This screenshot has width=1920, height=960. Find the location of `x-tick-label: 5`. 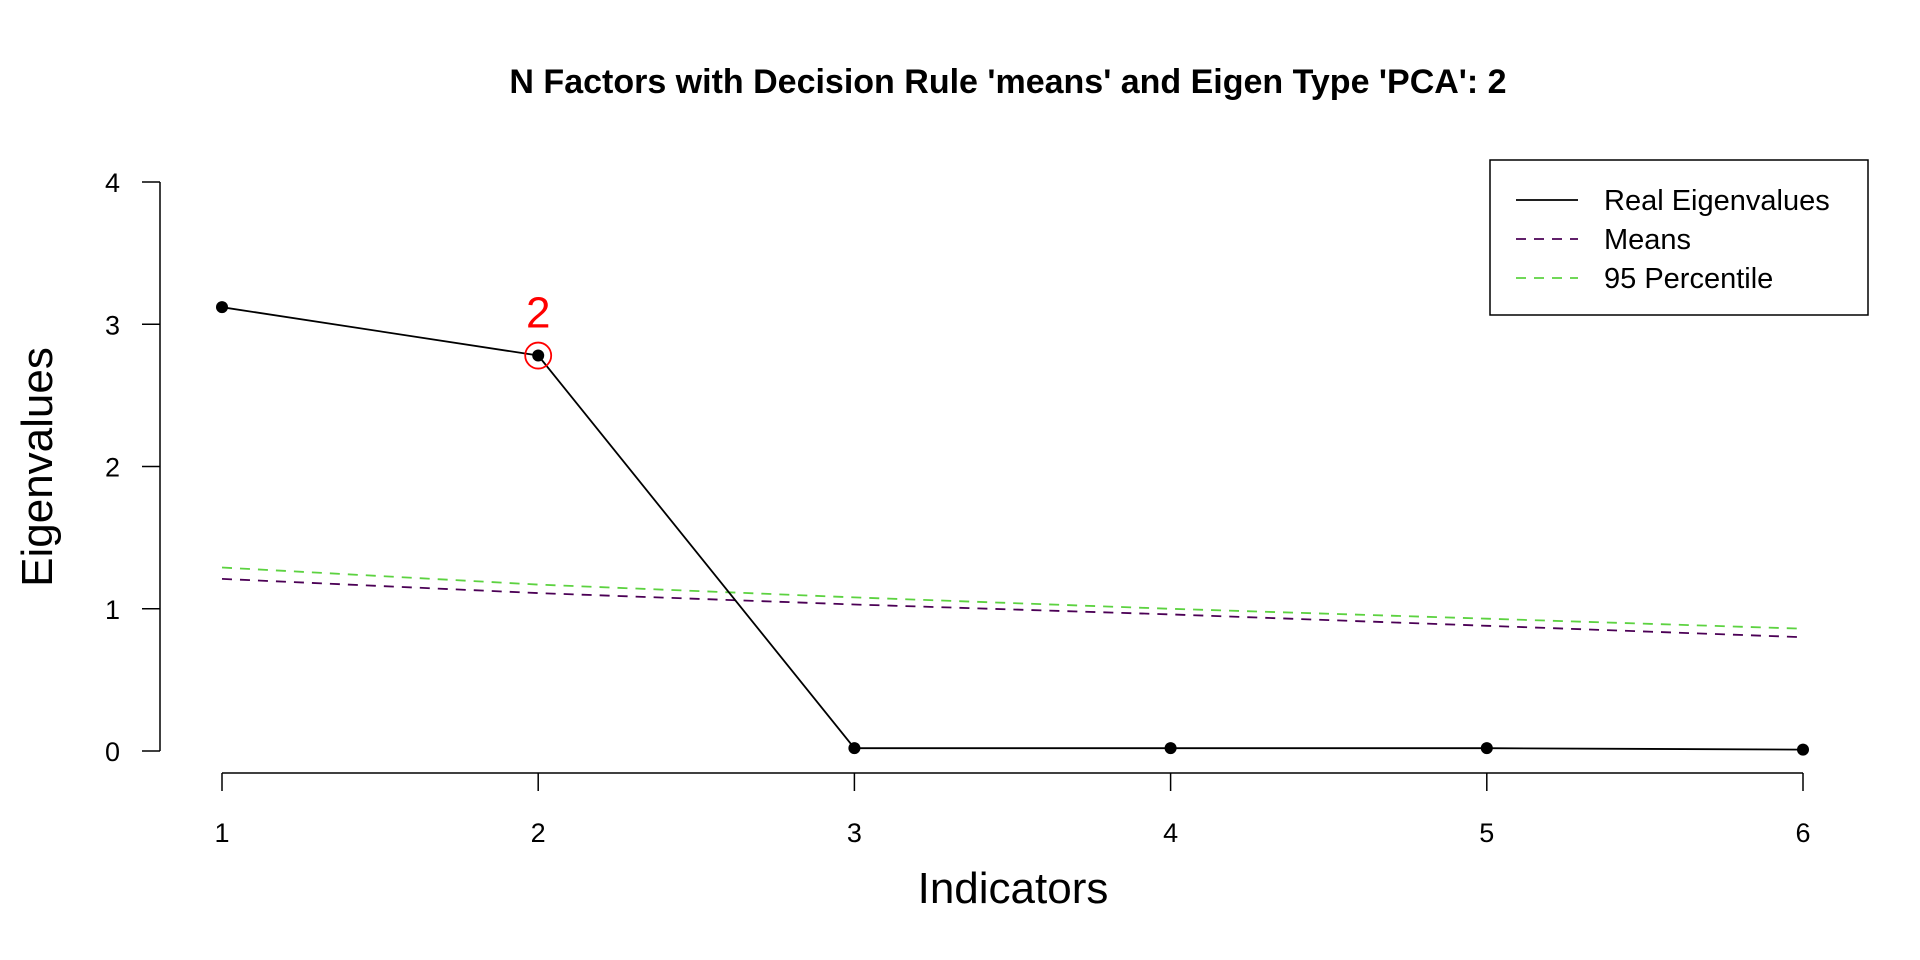

x-tick-label: 5 is located at coordinates (1486, 833).